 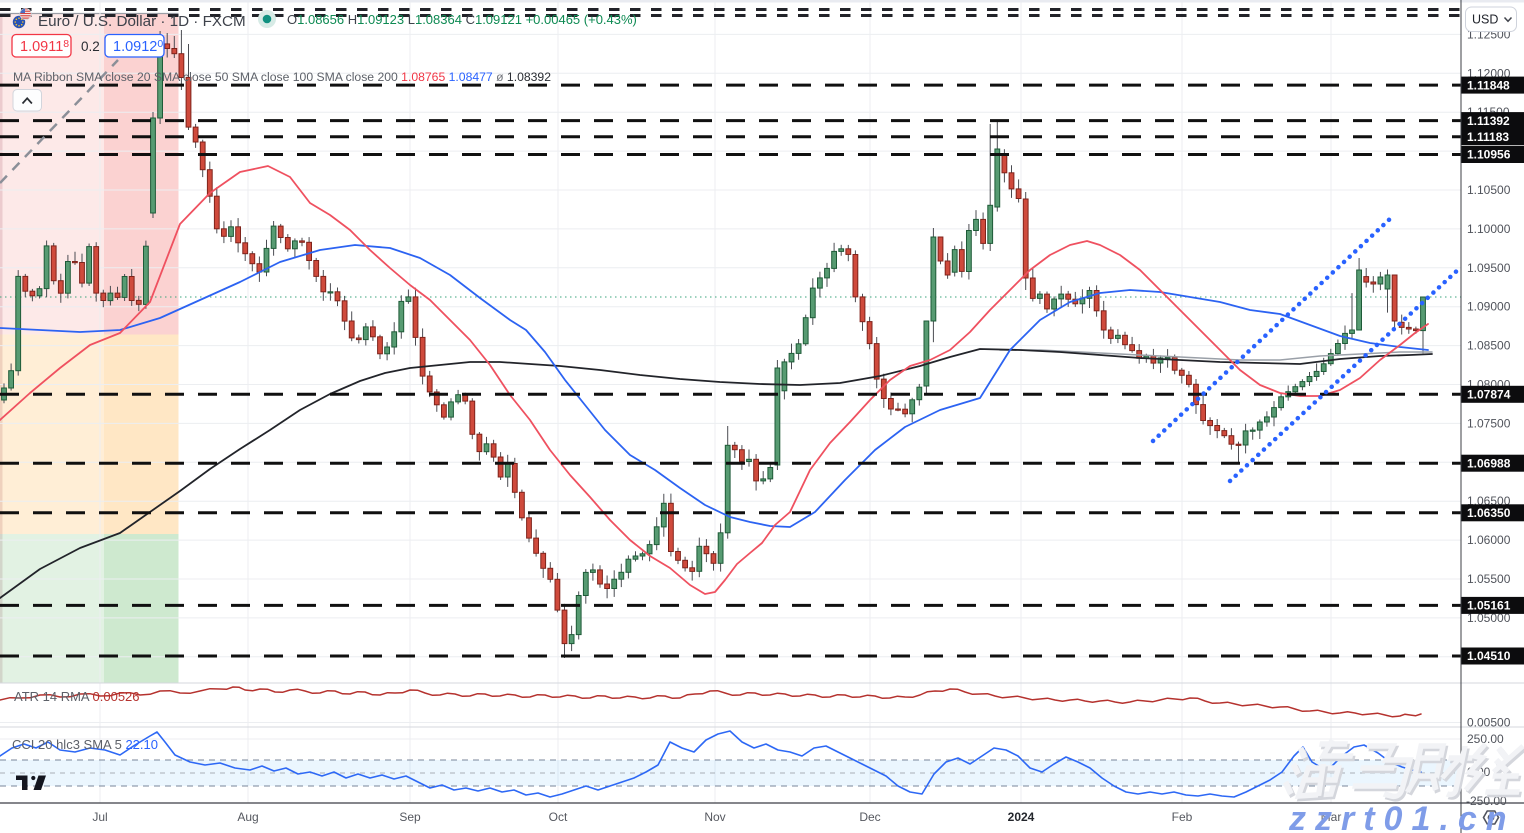 What do you see at coordinates (85, 744) in the screenshot?
I see `svg-text: CCI 20 hlc3 SMA 5 22.10` at bounding box center [85, 744].